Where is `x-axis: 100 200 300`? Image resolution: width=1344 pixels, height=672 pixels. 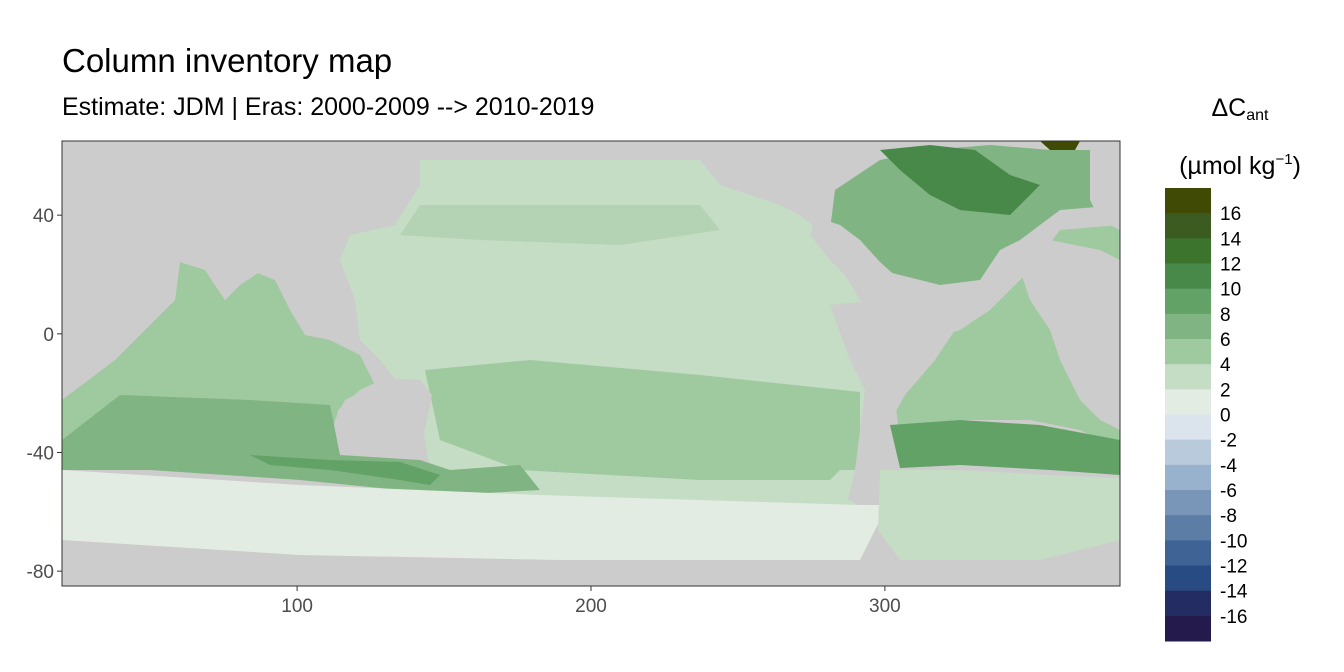
x-axis: 100 200 300 is located at coordinates (591, 601).